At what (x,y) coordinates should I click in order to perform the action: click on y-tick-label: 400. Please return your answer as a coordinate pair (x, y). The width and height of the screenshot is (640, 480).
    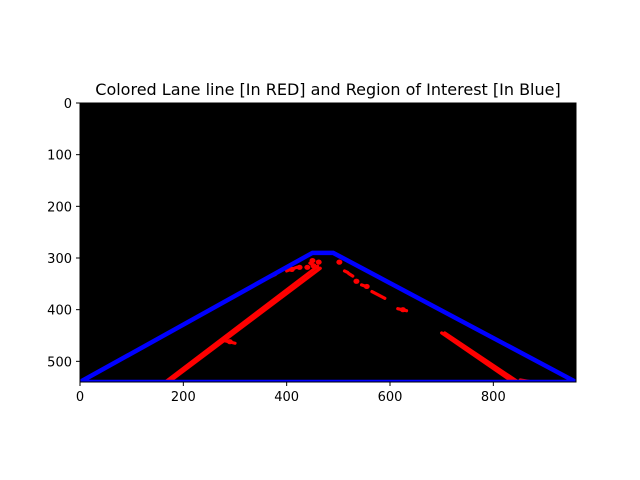
    Looking at the image, I should click on (59, 311).